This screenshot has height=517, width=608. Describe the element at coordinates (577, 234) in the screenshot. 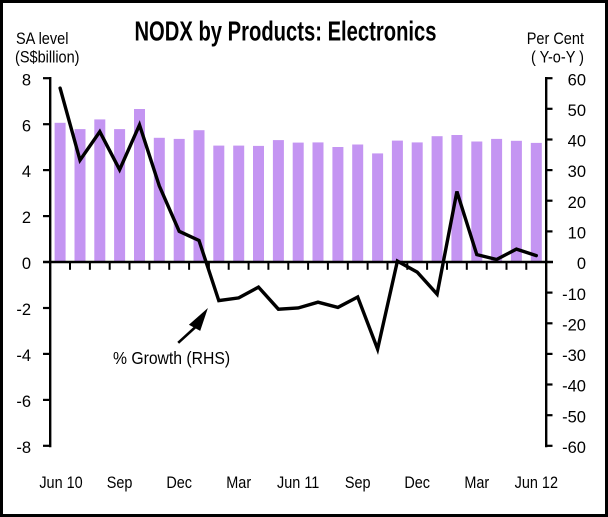

I see `svg-text: 10` at that location.